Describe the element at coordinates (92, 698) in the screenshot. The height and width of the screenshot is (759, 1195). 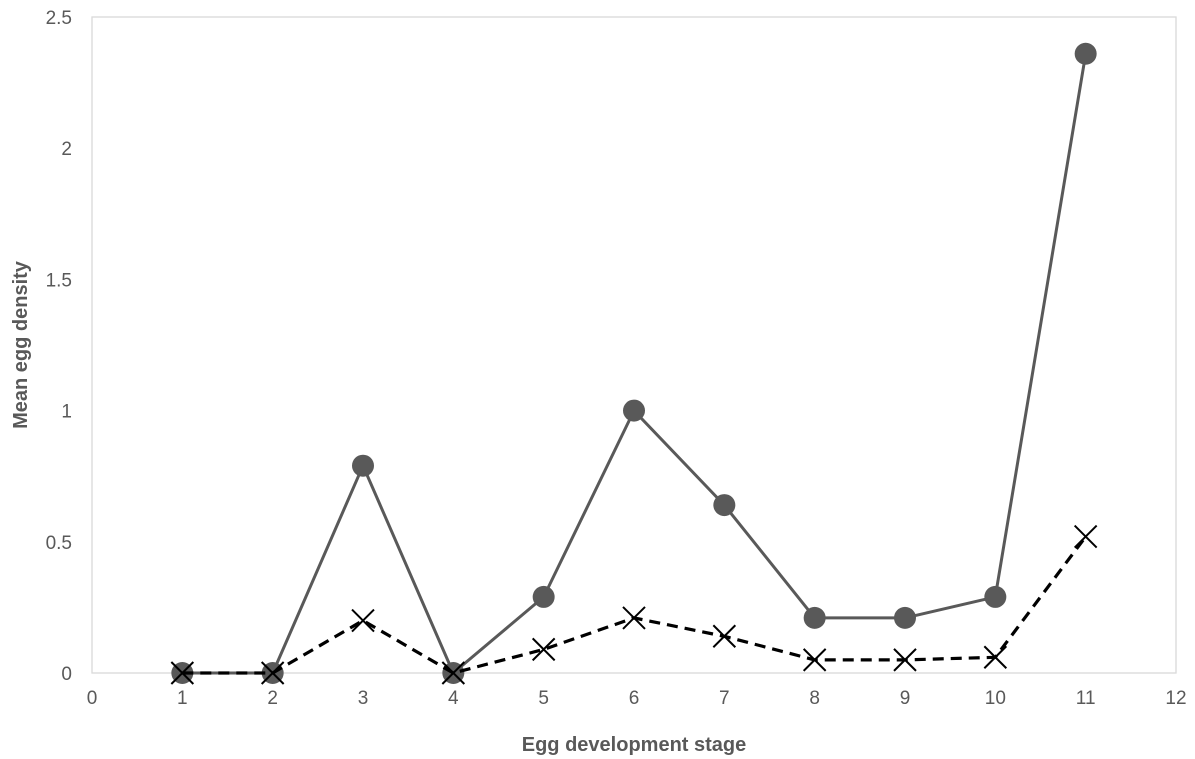
I see `x-tick-label: 0` at that location.